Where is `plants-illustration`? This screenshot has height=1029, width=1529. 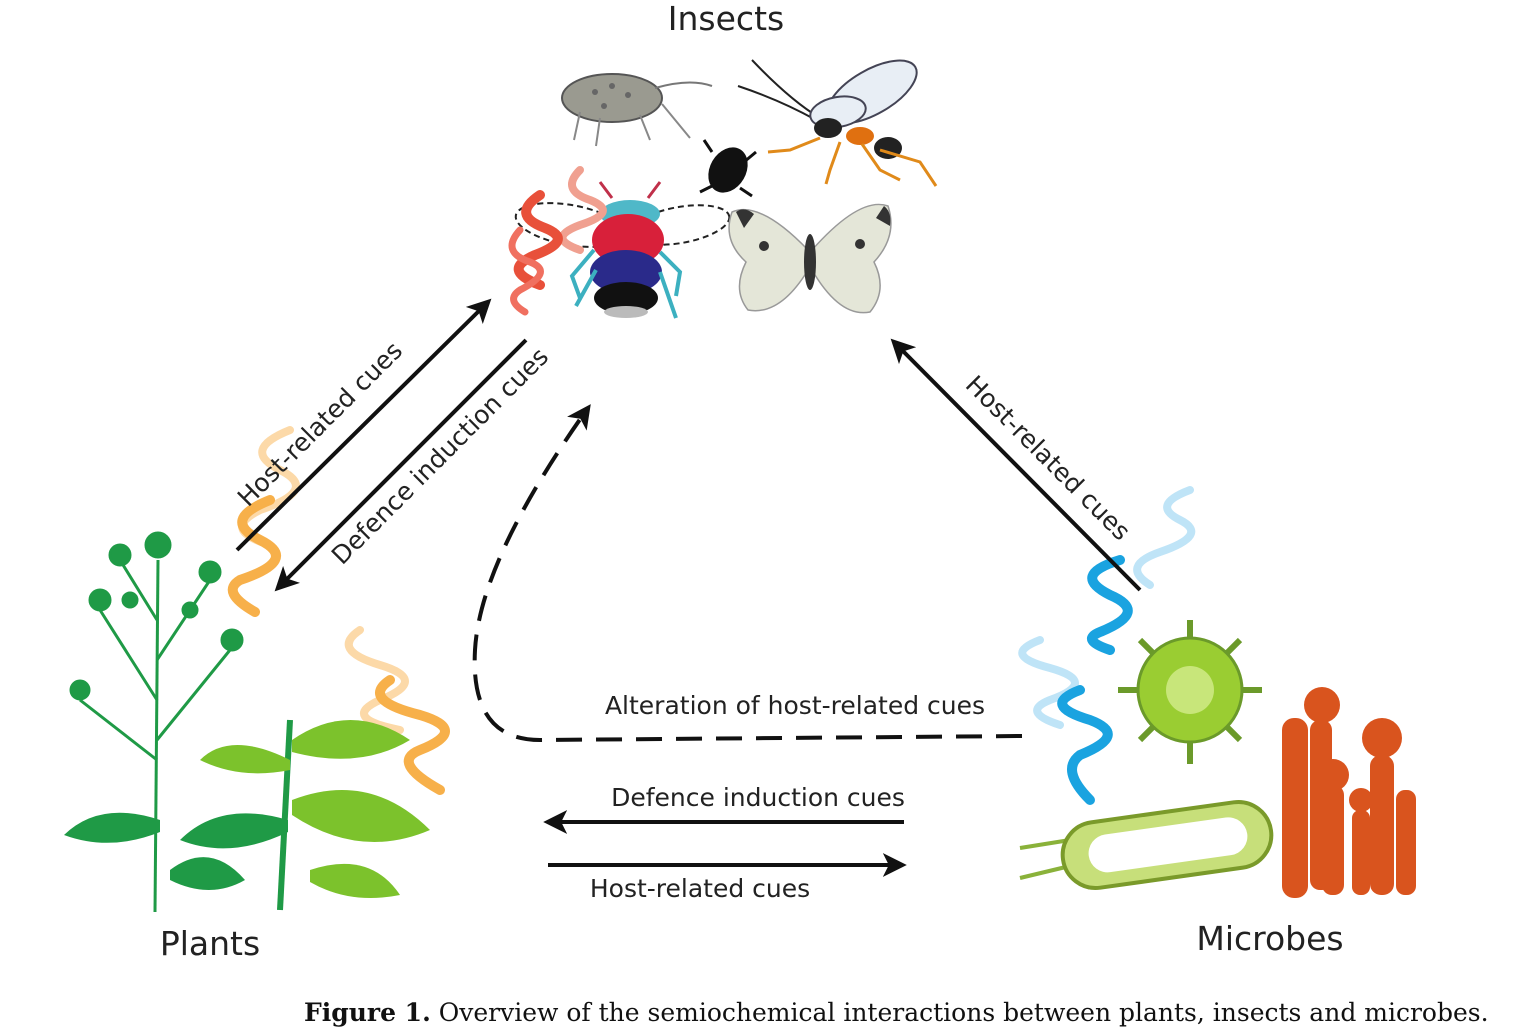 plants-illustration is located at coordinates (247, 722).